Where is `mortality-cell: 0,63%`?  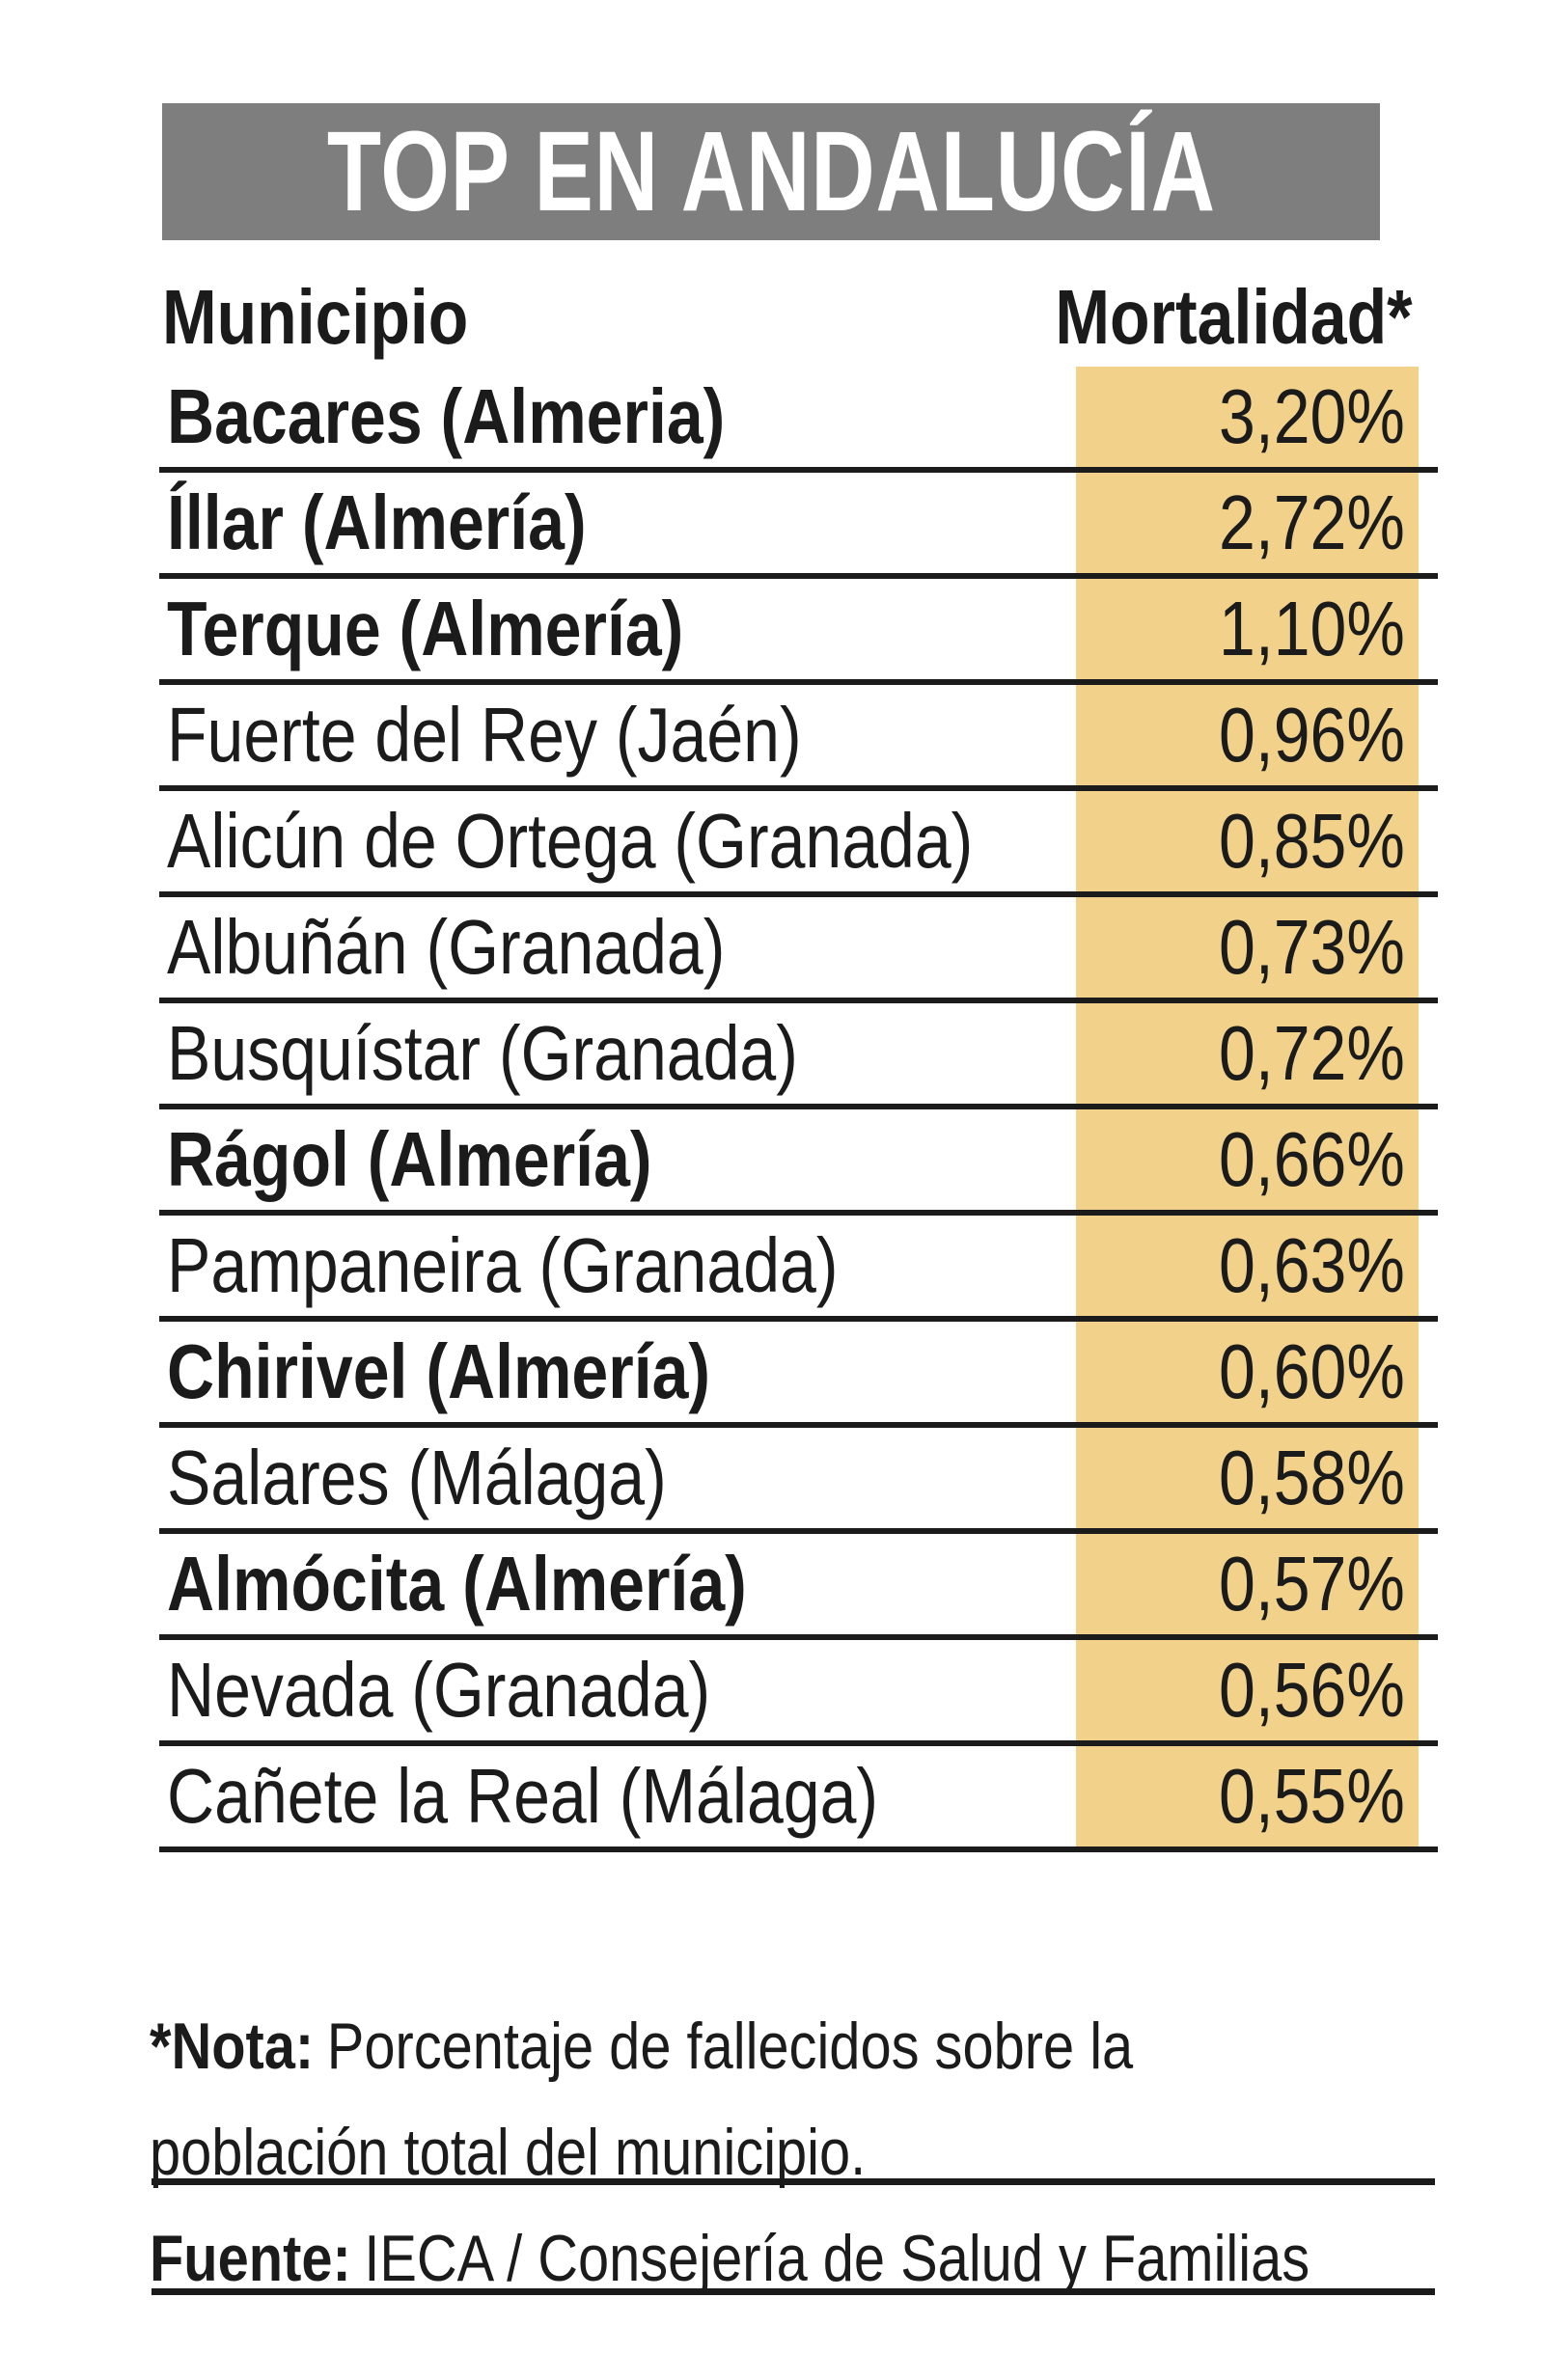 mortality-cell: 0,63% is located at coordinates (1312, 1265).